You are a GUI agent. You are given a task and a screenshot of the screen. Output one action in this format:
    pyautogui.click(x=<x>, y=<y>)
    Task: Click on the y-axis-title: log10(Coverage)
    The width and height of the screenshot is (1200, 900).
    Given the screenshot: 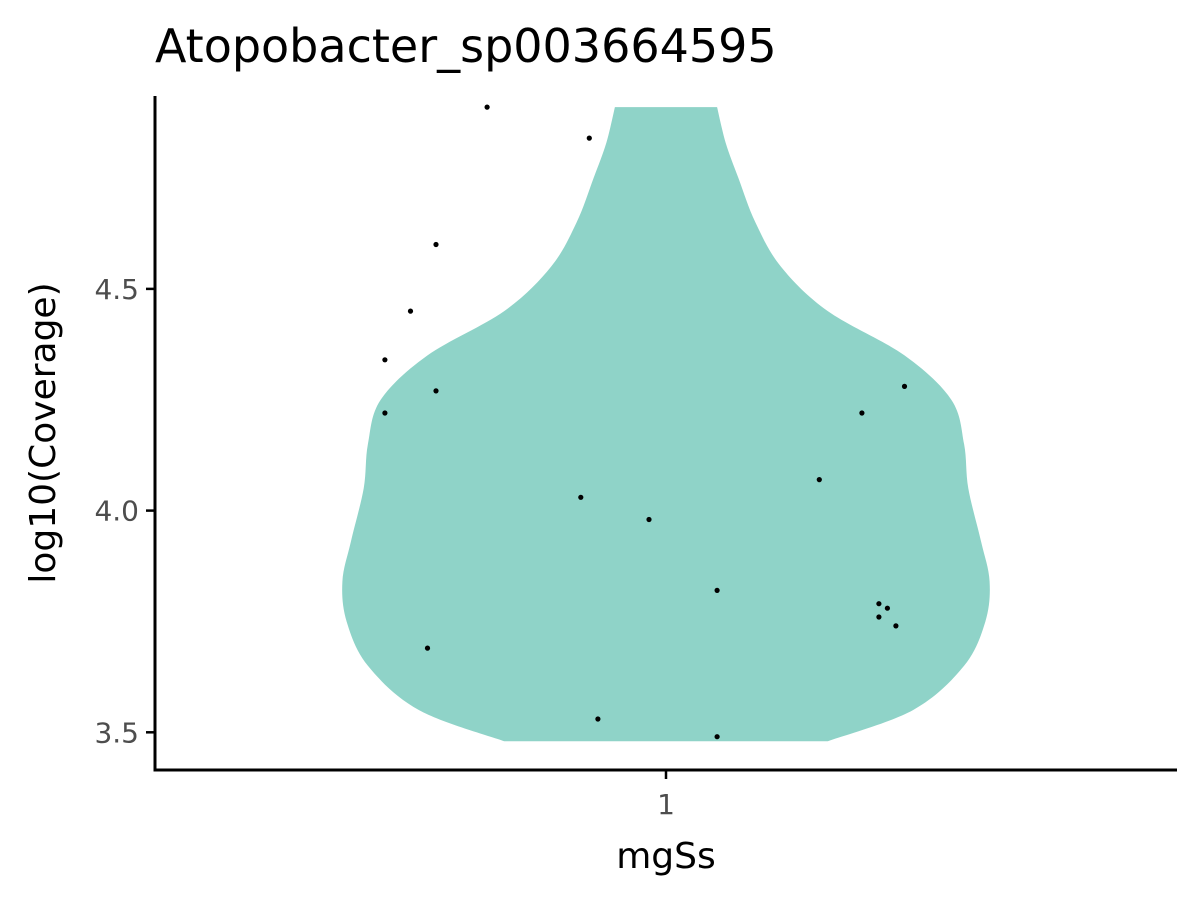 What is the action you would take?
    pyautogui.click(x=43, y=432)
    